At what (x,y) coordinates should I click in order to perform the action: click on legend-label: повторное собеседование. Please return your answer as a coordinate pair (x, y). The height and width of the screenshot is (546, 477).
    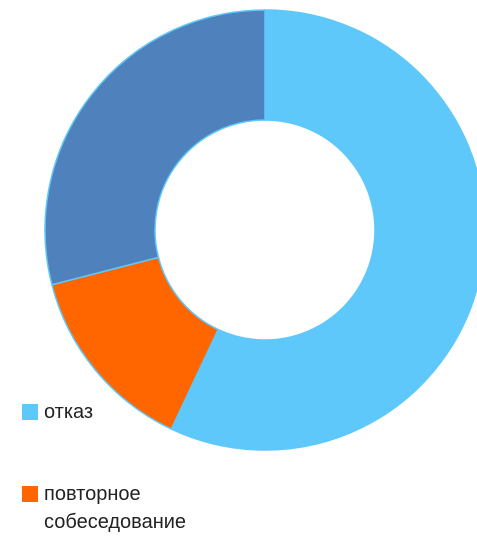
    Looking at the image, I should click on (115, 508).